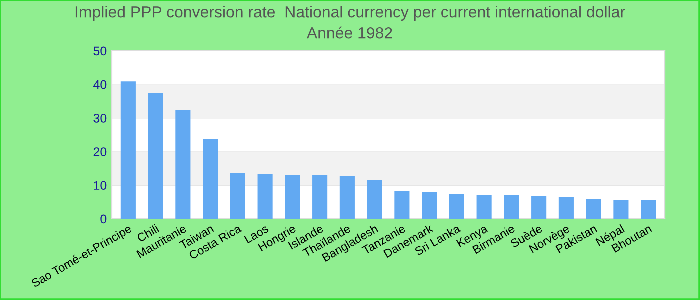 The image size is (700, 300). Describe the element at coordinates (100, 152) in the screenshot. I see `y-tick-label: 20` at that location.